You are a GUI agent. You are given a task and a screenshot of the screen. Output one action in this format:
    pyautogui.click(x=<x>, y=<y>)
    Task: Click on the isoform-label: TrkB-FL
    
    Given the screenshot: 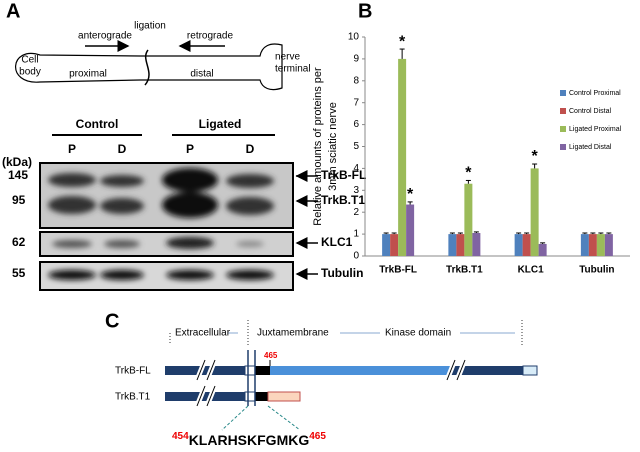 What is the action you would take?
    pyautogui.click(x=133, y=371)
    